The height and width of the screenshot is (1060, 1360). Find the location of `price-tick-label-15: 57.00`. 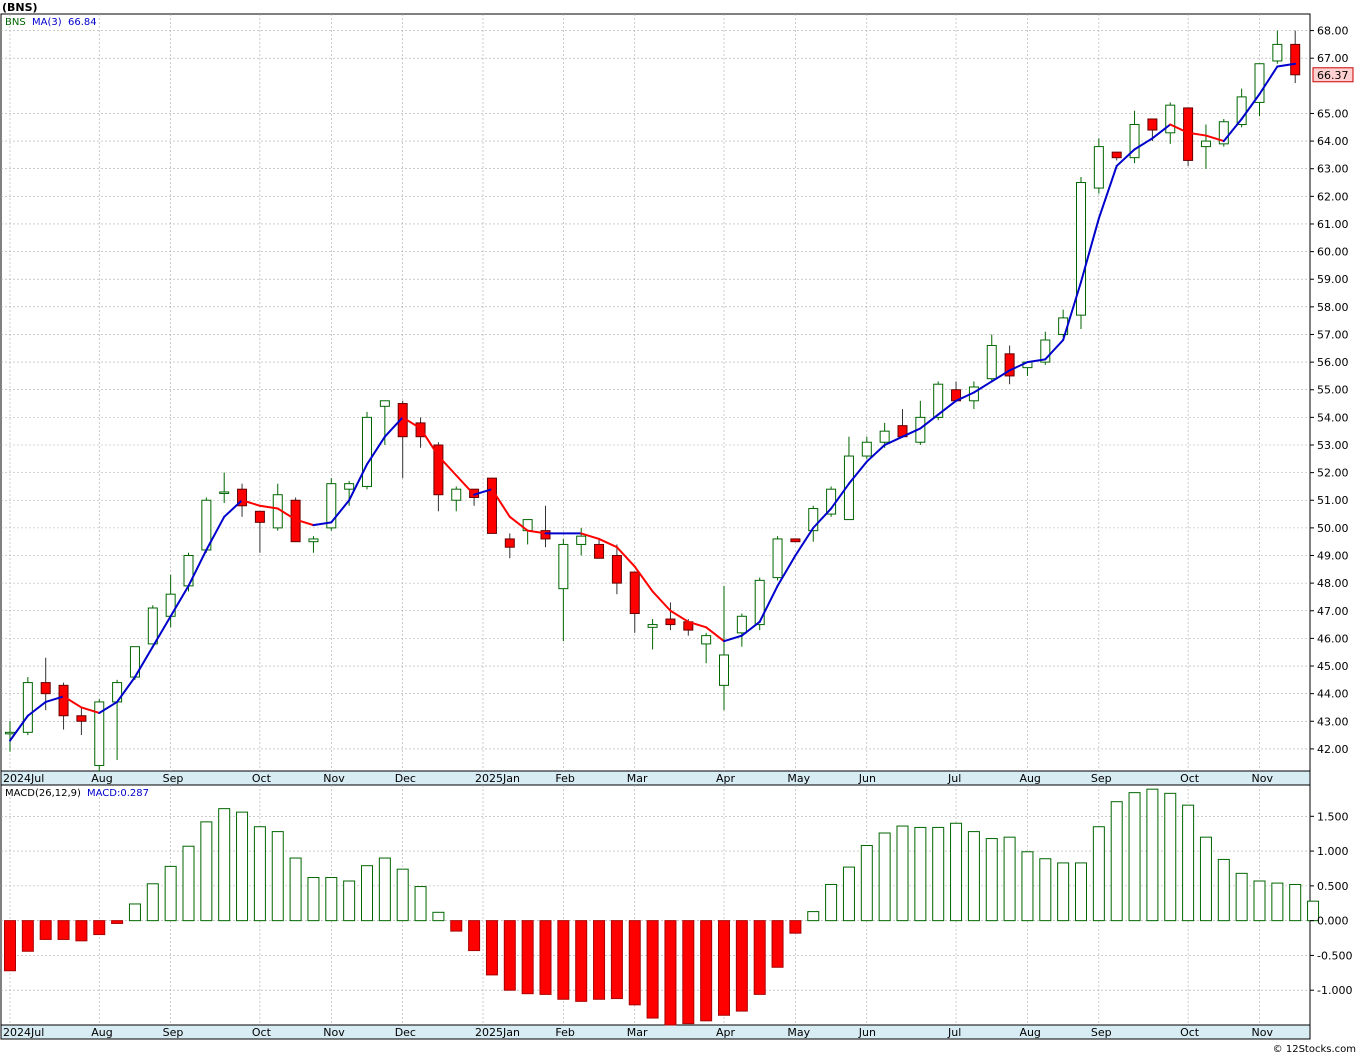

price-tick-label-15: 57.00 is located at coordinates (1333, 334).